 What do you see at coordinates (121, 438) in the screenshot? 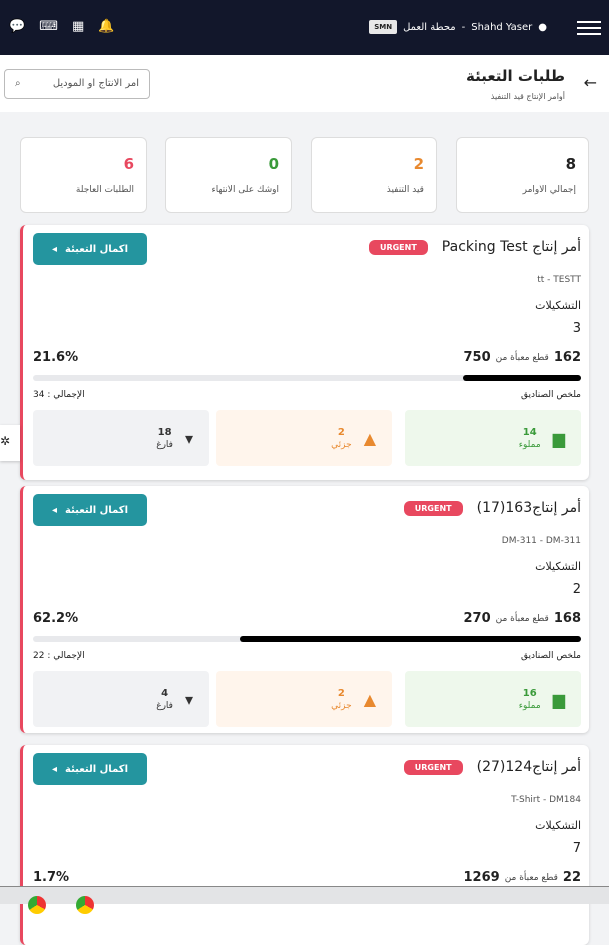
I see `empty-boxes: ▾ 18 فارغ` at bounding box center [121, 438].